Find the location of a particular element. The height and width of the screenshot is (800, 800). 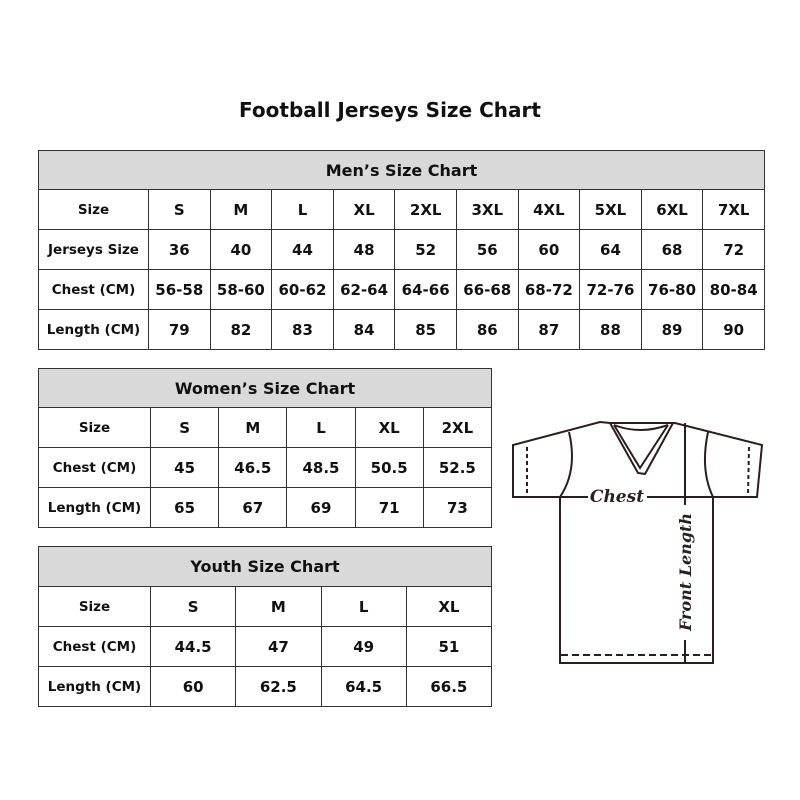

table-cell: 66.5 is located at coordinates (449, 686).